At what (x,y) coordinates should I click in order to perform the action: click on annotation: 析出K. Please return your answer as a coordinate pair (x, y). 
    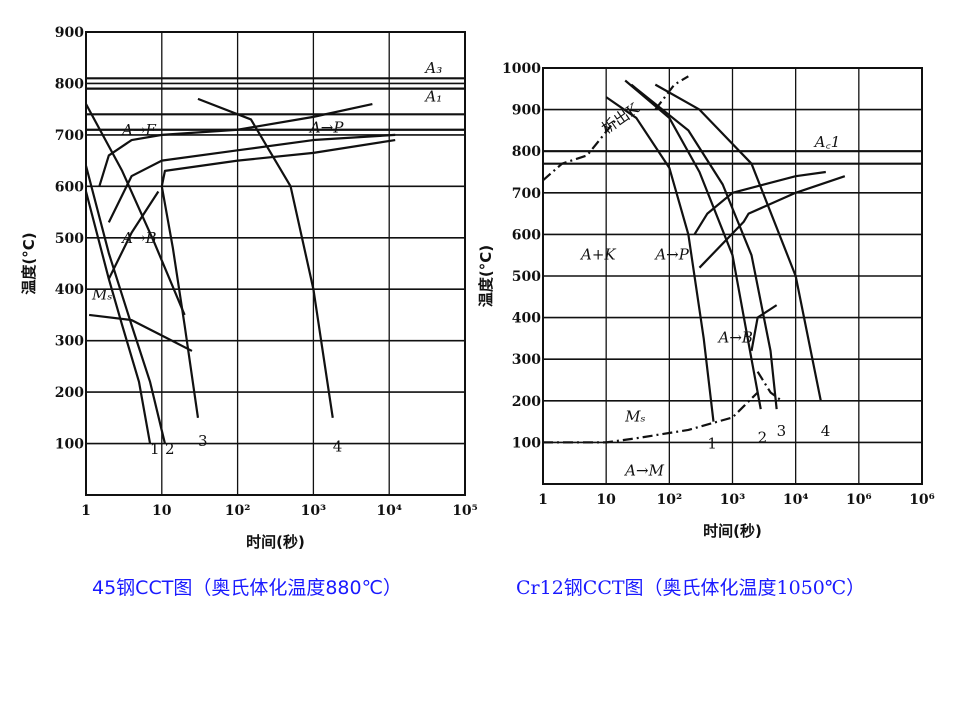
    Looking at the image, I should click on (620, 118).